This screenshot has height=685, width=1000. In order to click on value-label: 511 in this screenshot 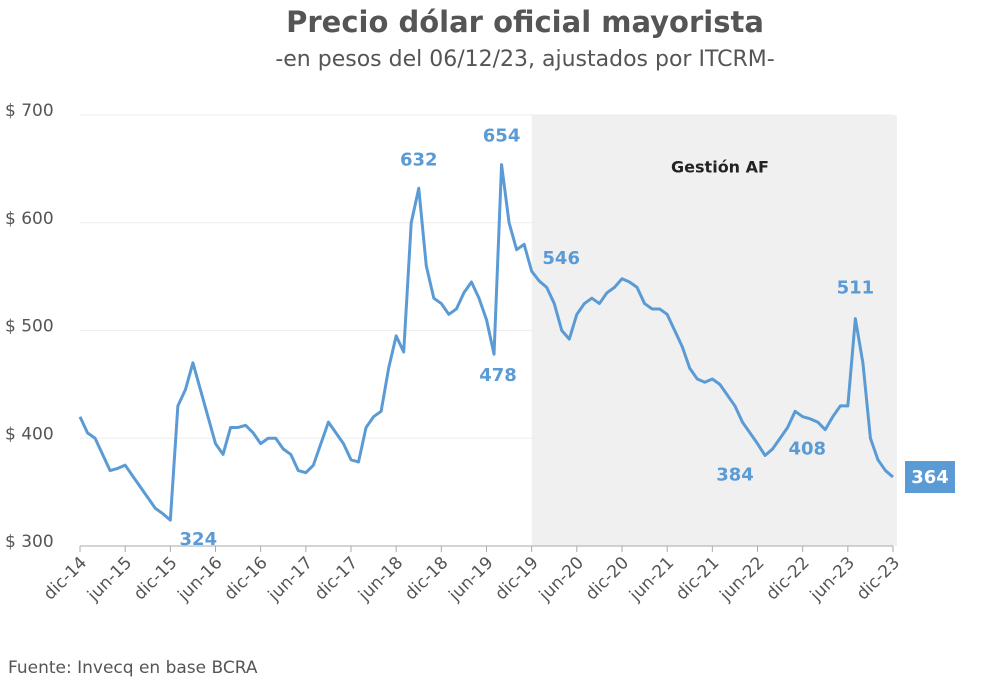, I will do `click(856, 288)`.